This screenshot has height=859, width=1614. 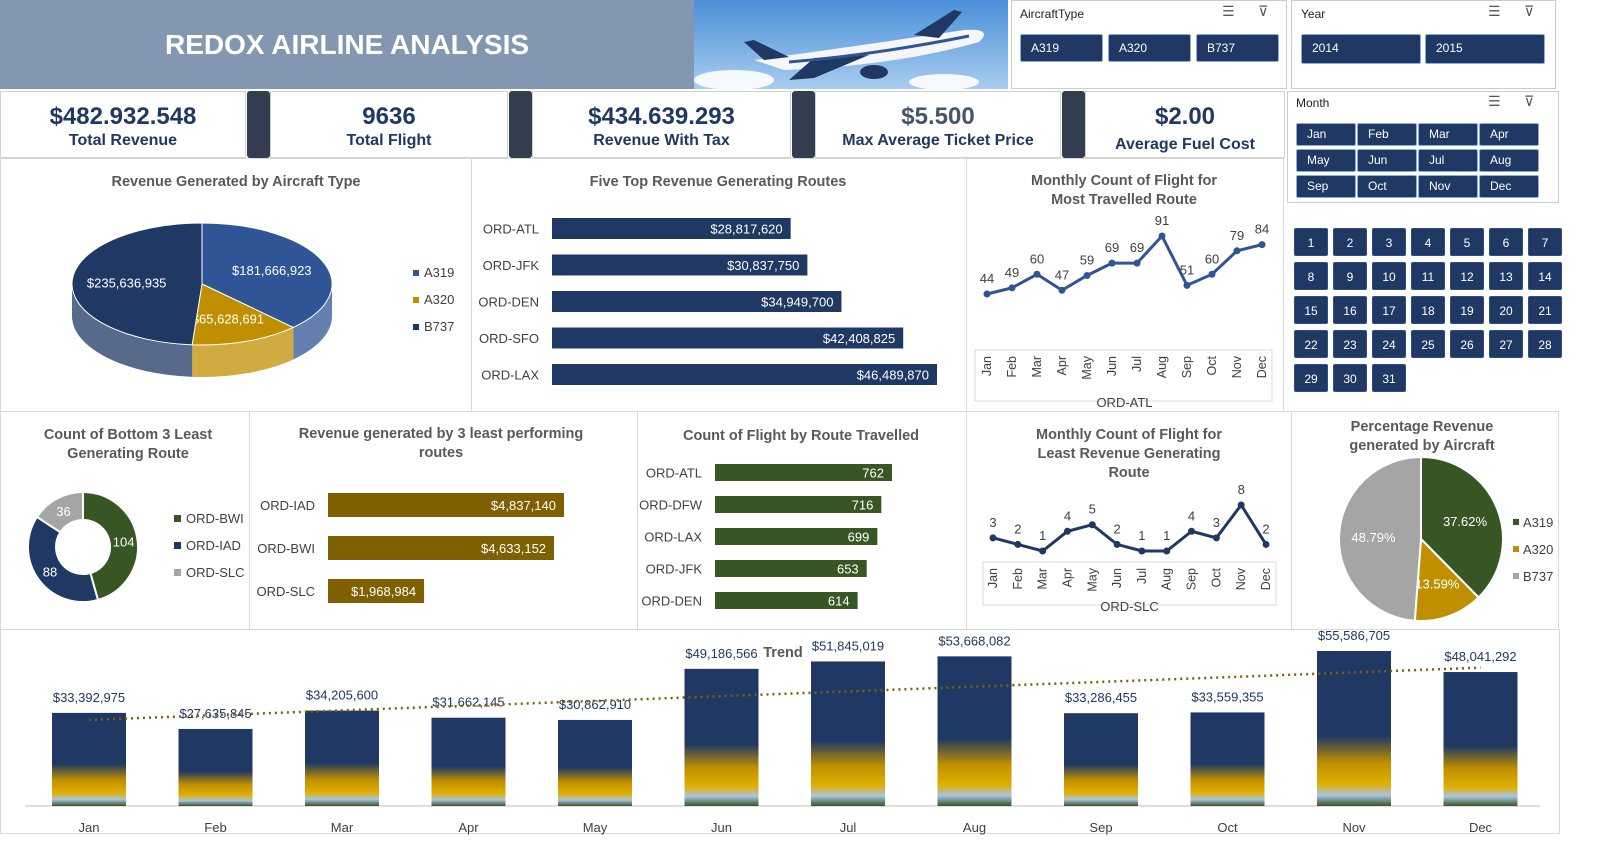 I want to click on aircraft-b737-button: B737, so click(x=1237, y=48).